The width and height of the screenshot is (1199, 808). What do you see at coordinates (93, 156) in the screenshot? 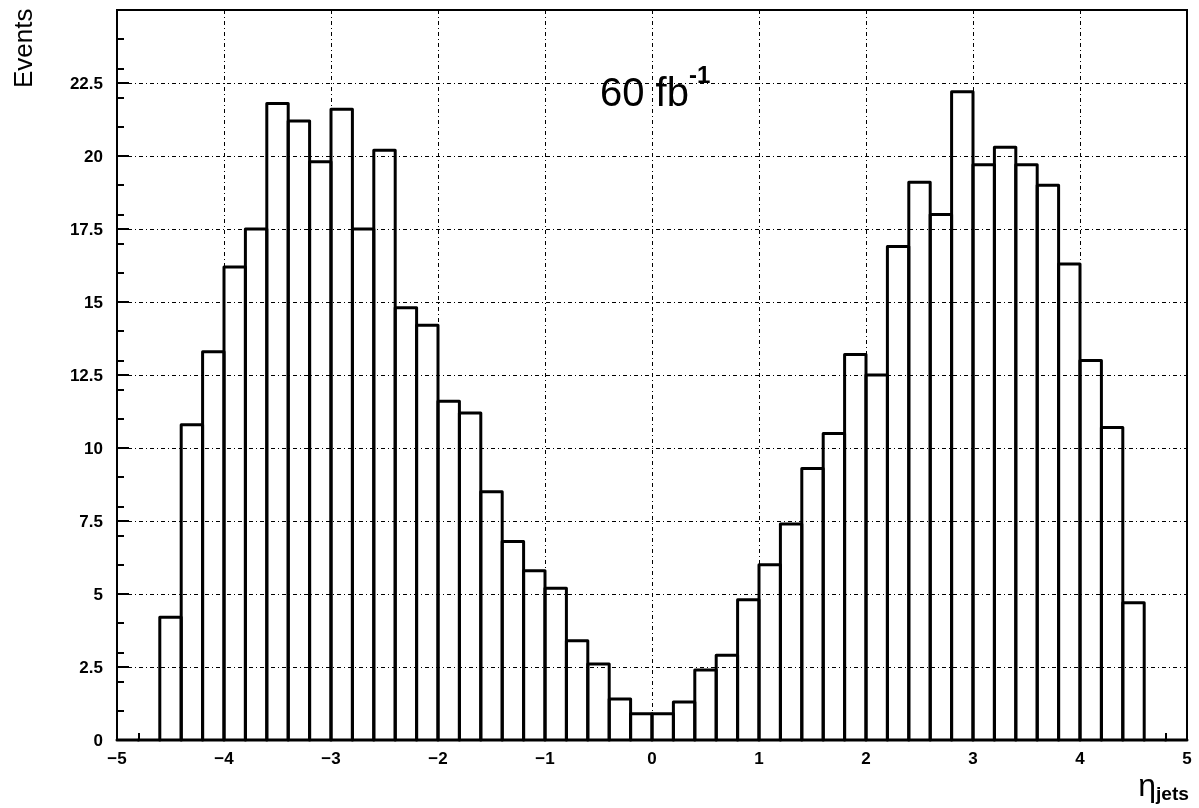
I see `y-tick-label: 20` at bounding box center [93, 156].